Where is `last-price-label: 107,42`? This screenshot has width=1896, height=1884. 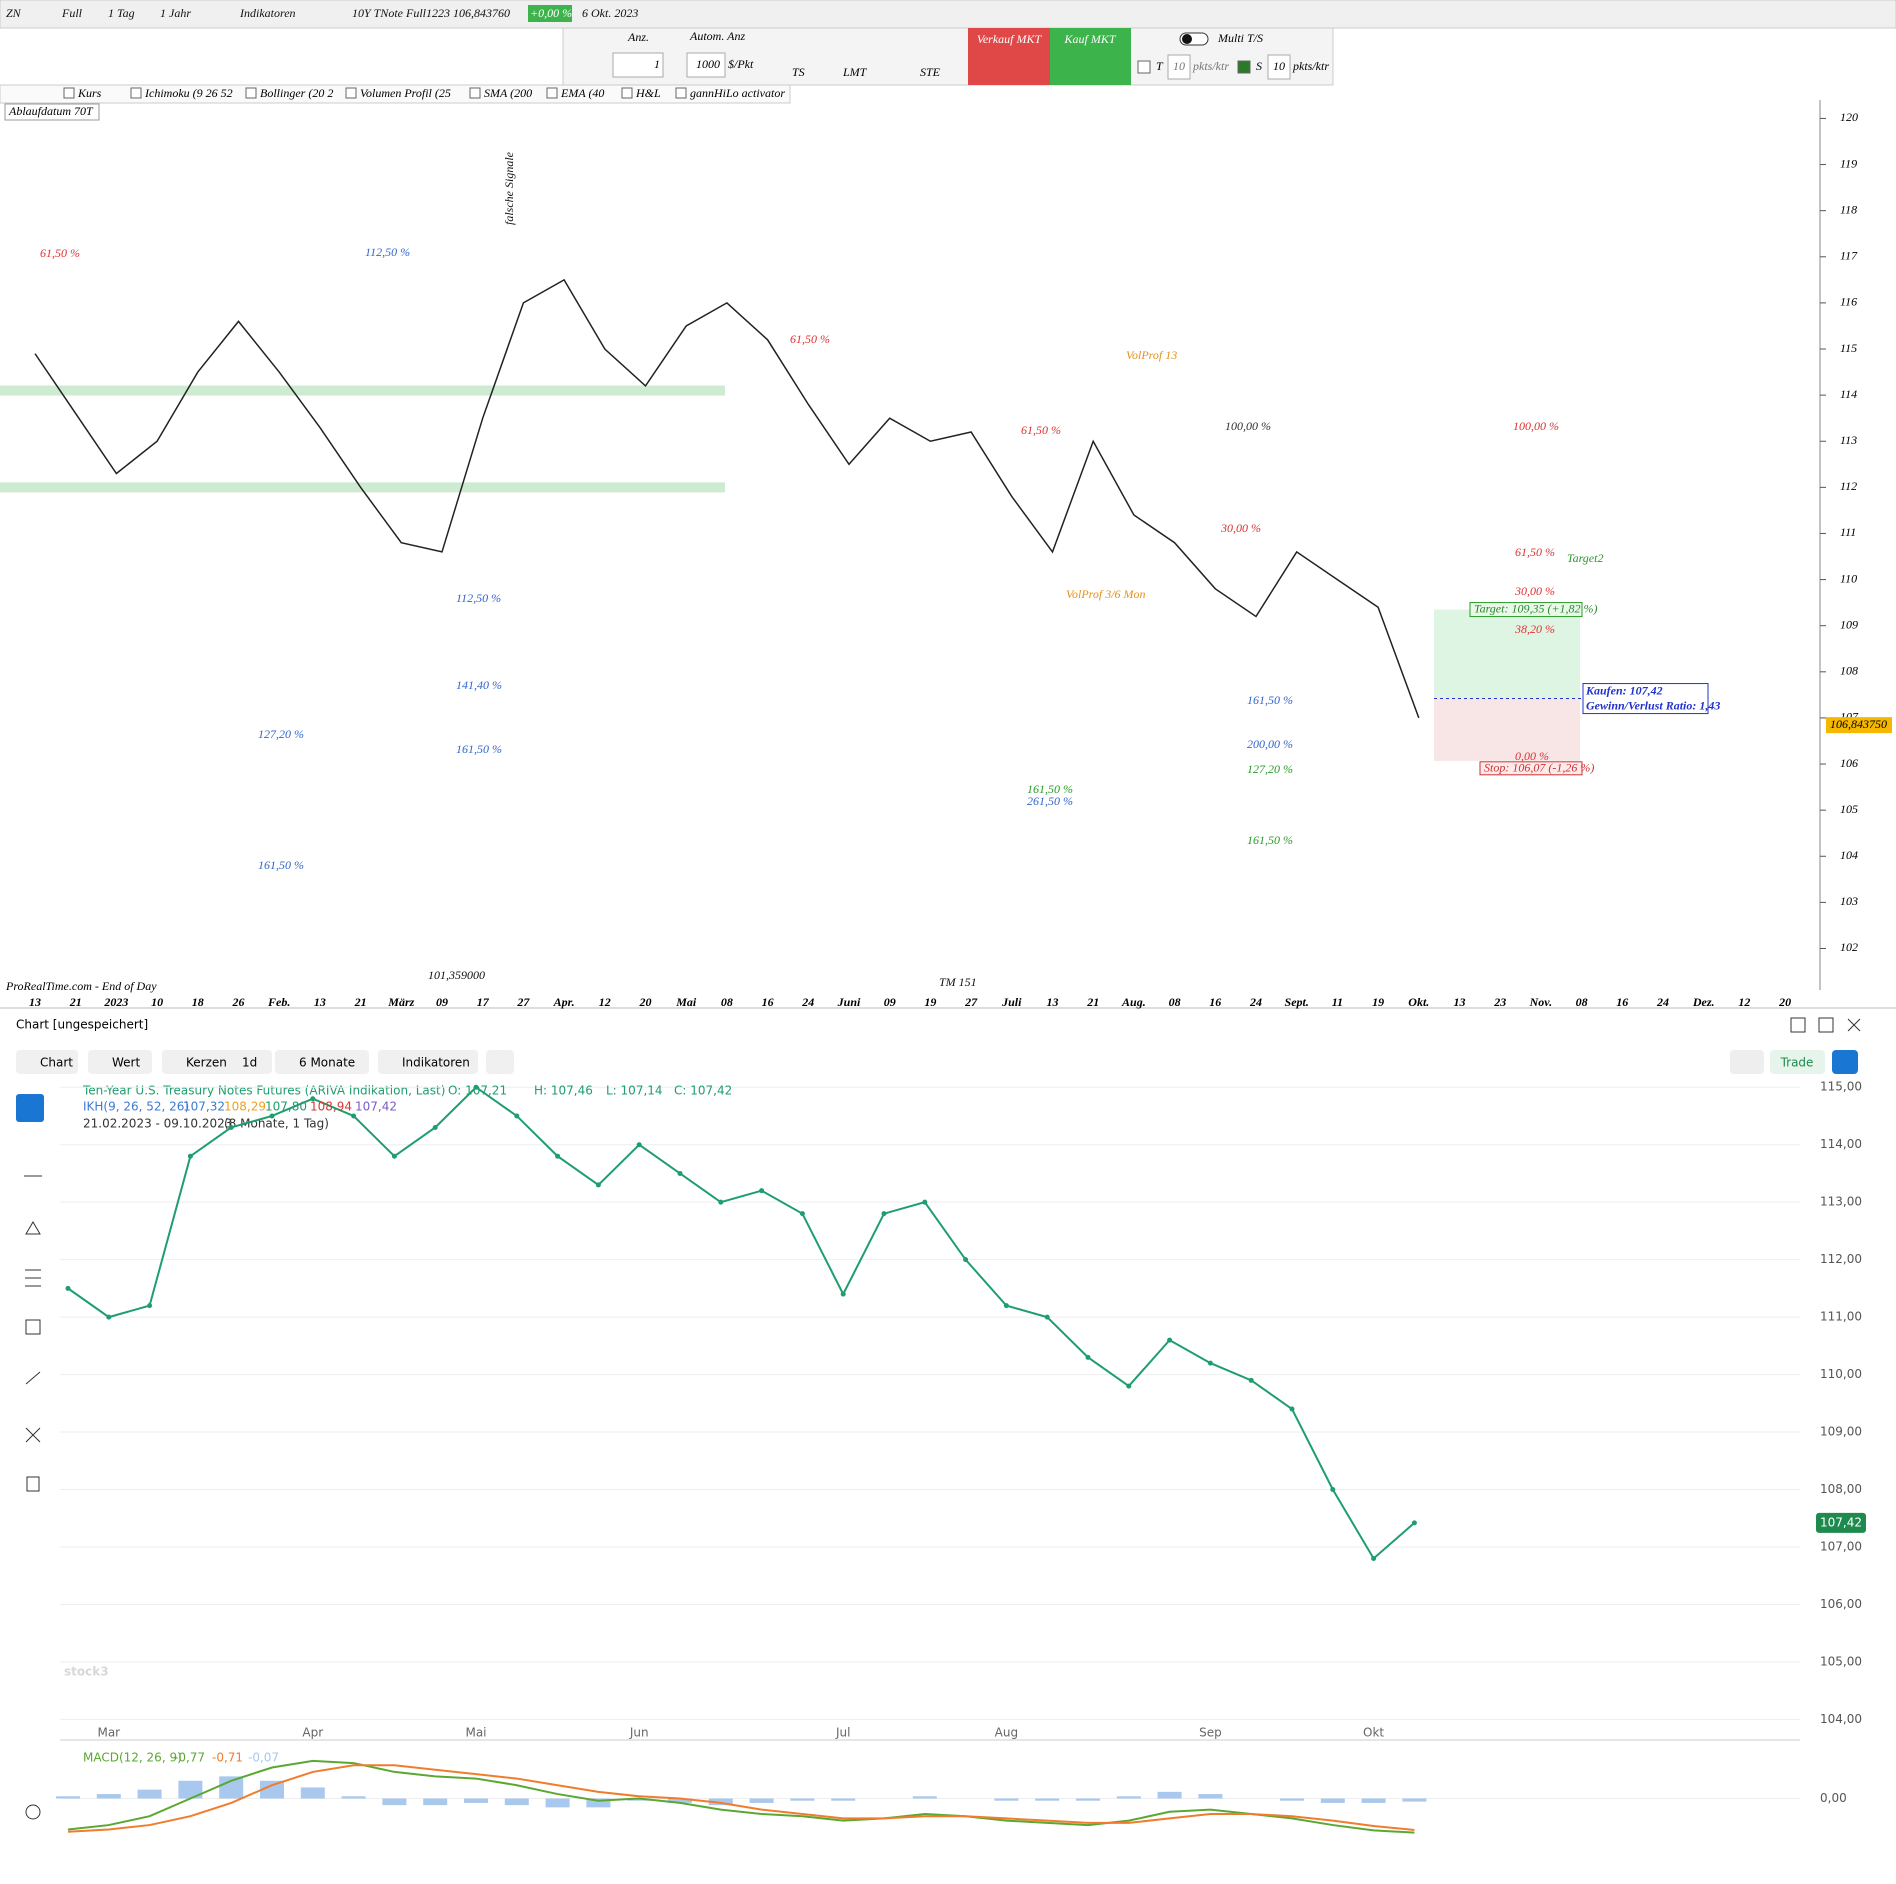
last-price-label: 107,42 is located at coordinates (1841, 1522).